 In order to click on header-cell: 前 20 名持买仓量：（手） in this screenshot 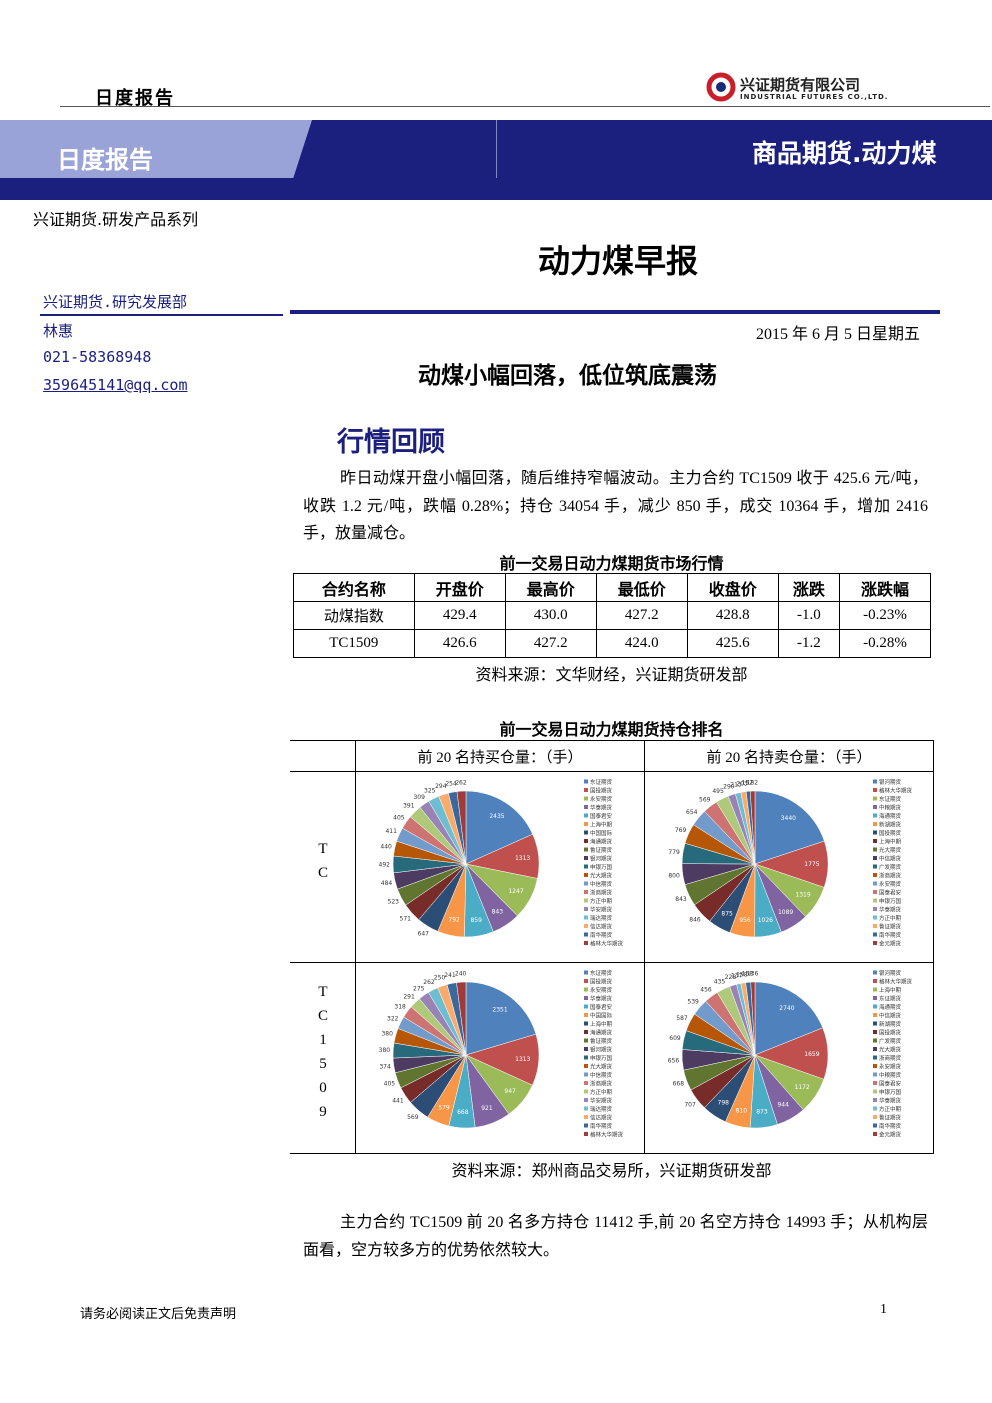, I will do `click(500, 756)`.